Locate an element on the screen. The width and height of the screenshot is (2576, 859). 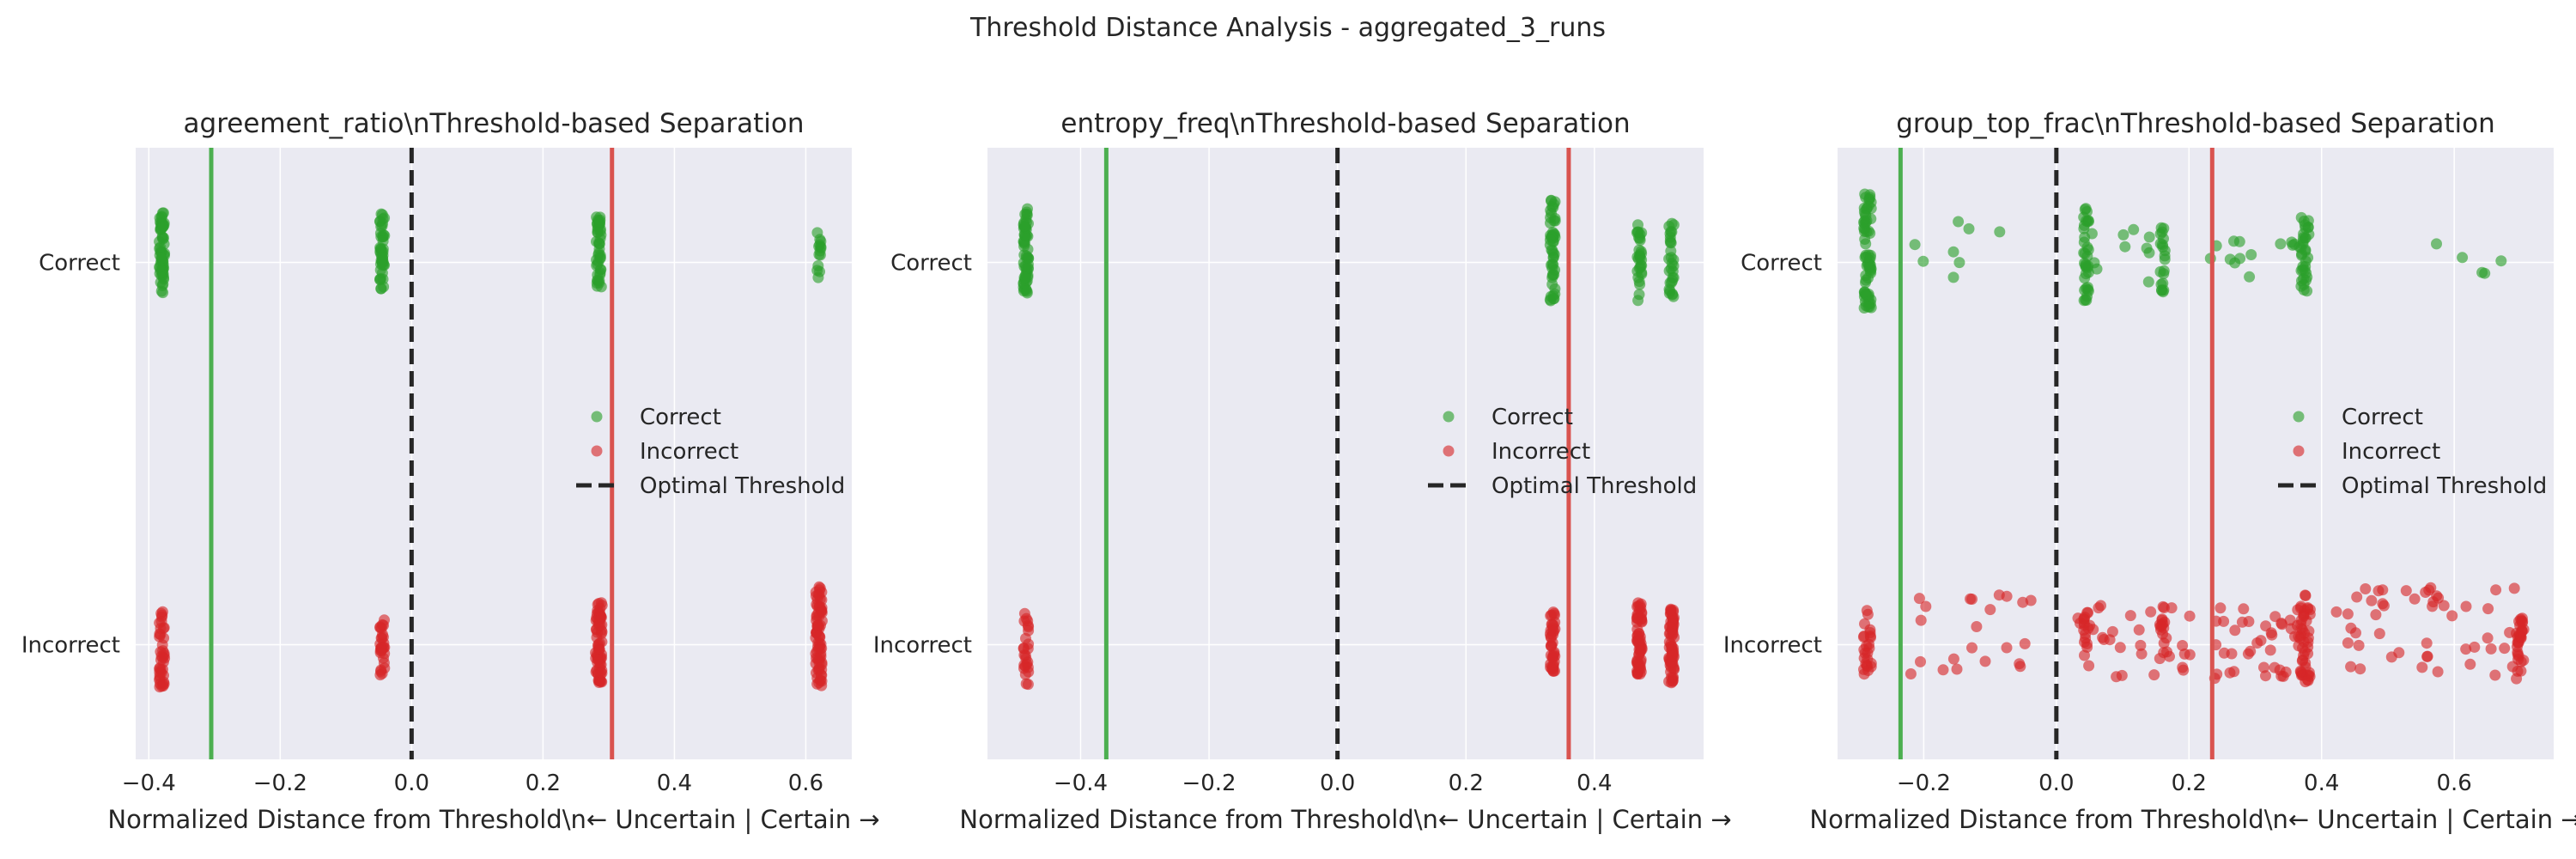
legend-label: Incorrect is located at coordinates (2391, 452).